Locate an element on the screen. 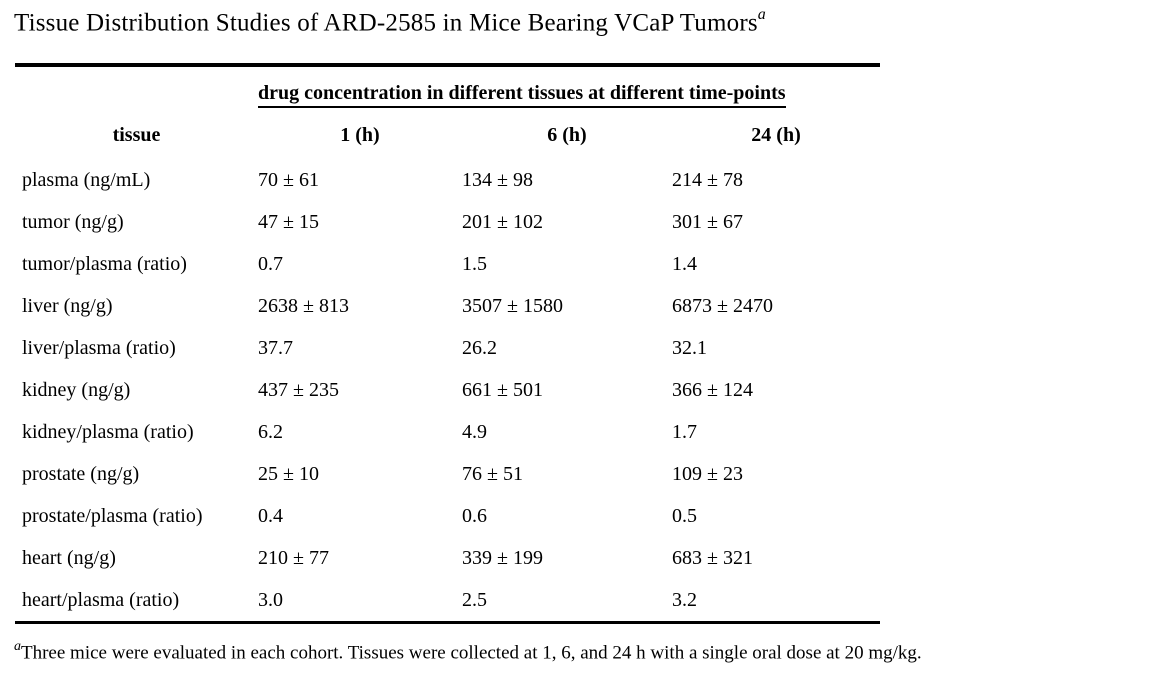 This screenshot has width=1161, height=690. row-label: tumor/plasma (ratio) is located at coordinates (104, 263).